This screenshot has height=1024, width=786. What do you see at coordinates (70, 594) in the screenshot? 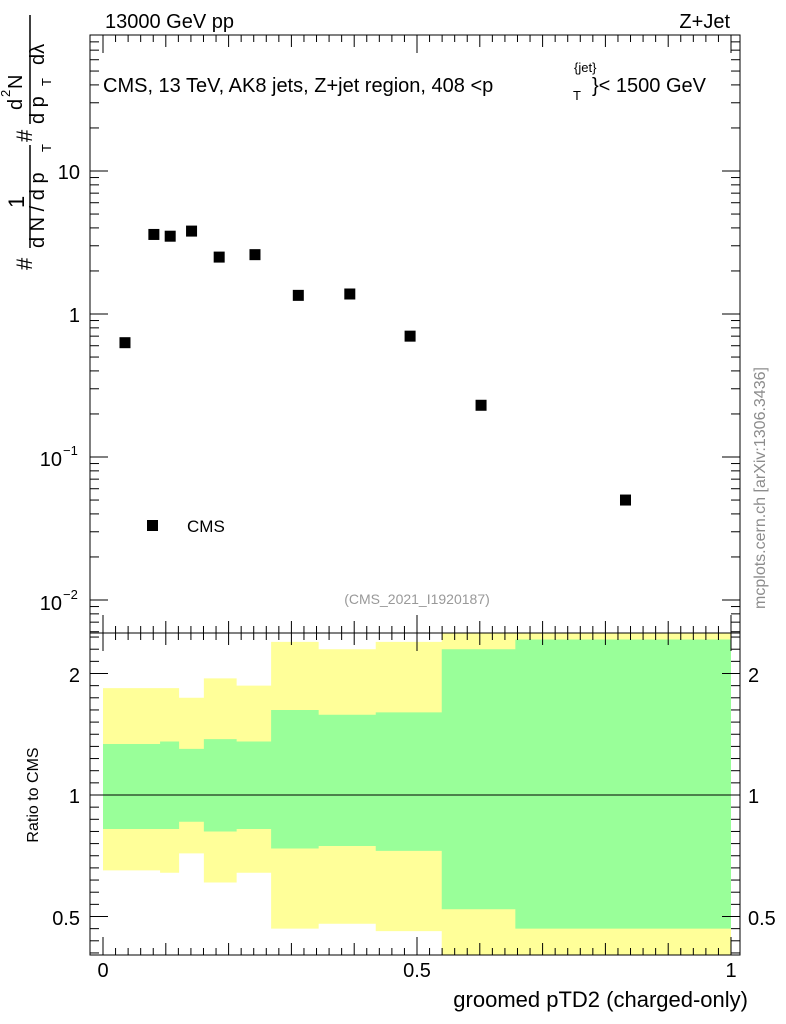
I see `y-tick-label-0.01-exp: −2` at bounding box center [70, 594].